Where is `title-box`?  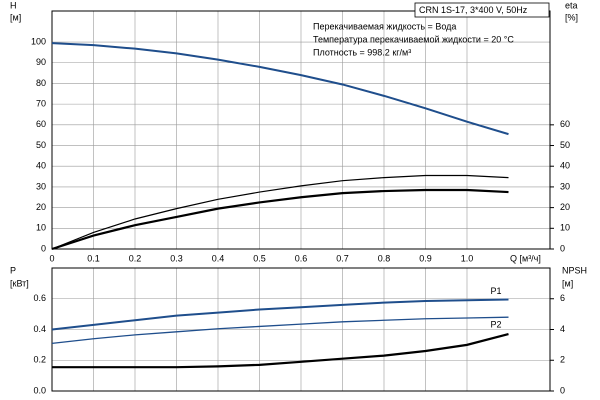
title-box is located at coordinates (482, 10).